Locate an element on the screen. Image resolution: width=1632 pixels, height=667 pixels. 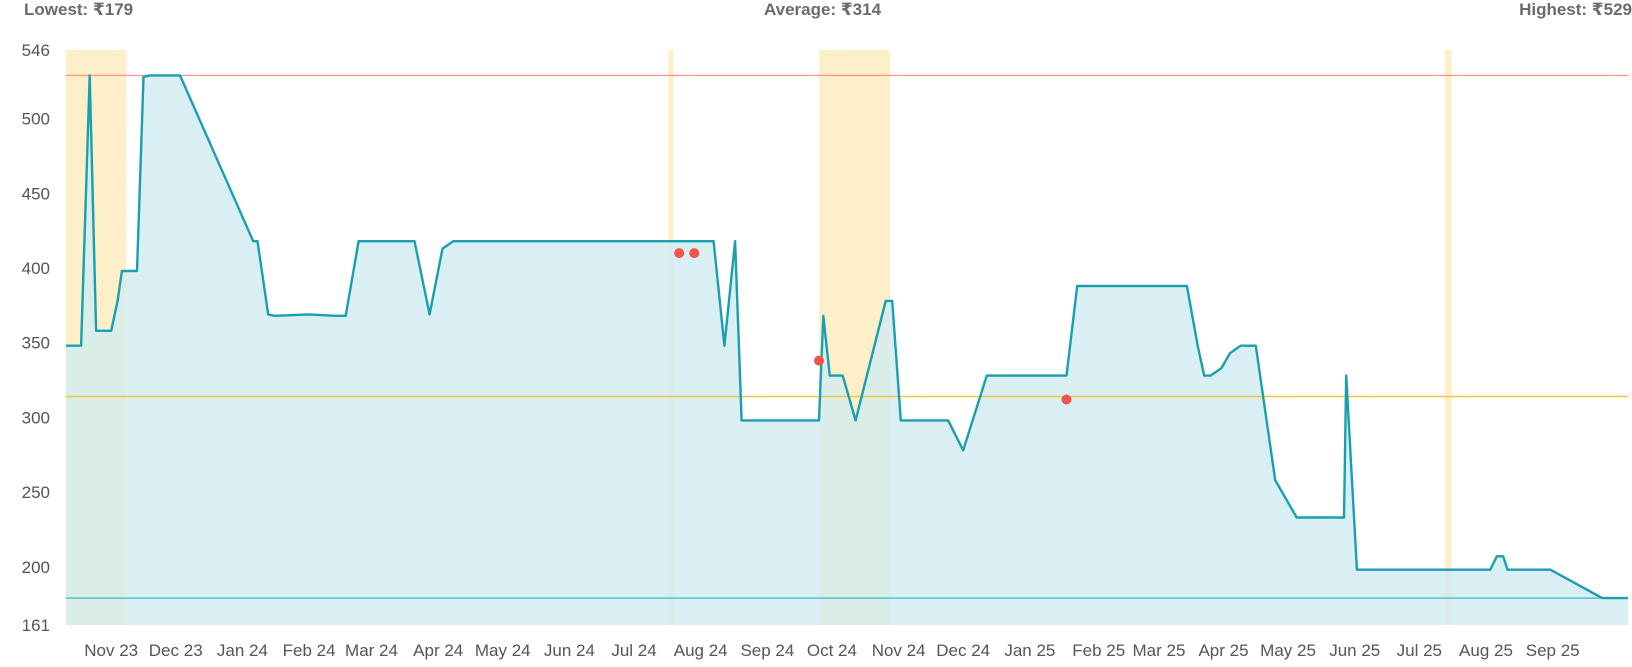
x-tick-label: Dec 24 is located at coordinates (963, 650).